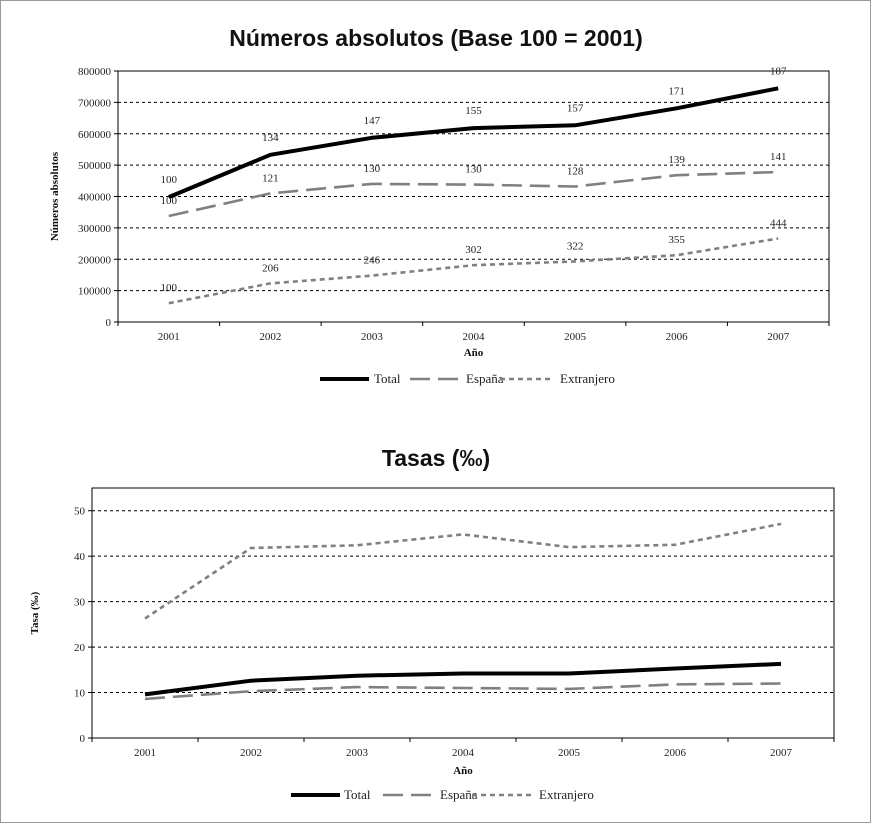 This screenshot has height=824, width=872. What do you see at coordinates (95, 103) in the screenshot?
I see `y-tick-label: 700000` at bounding box center [95, 103].